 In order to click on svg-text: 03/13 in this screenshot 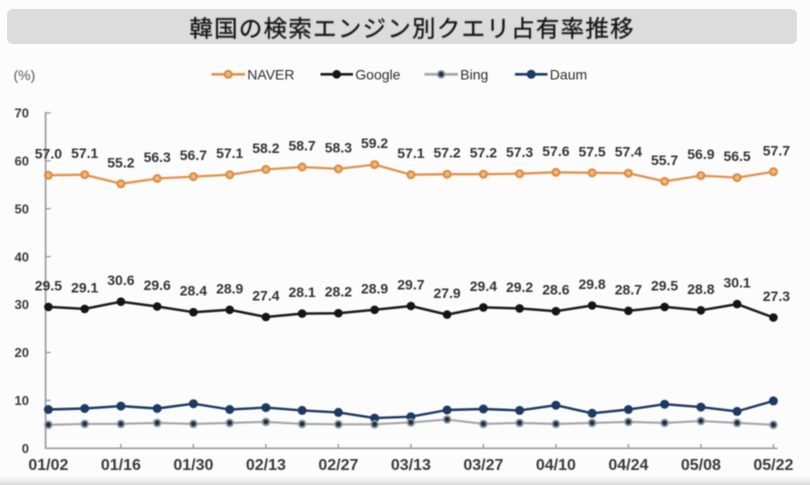, I will do `click(411, 465)`.